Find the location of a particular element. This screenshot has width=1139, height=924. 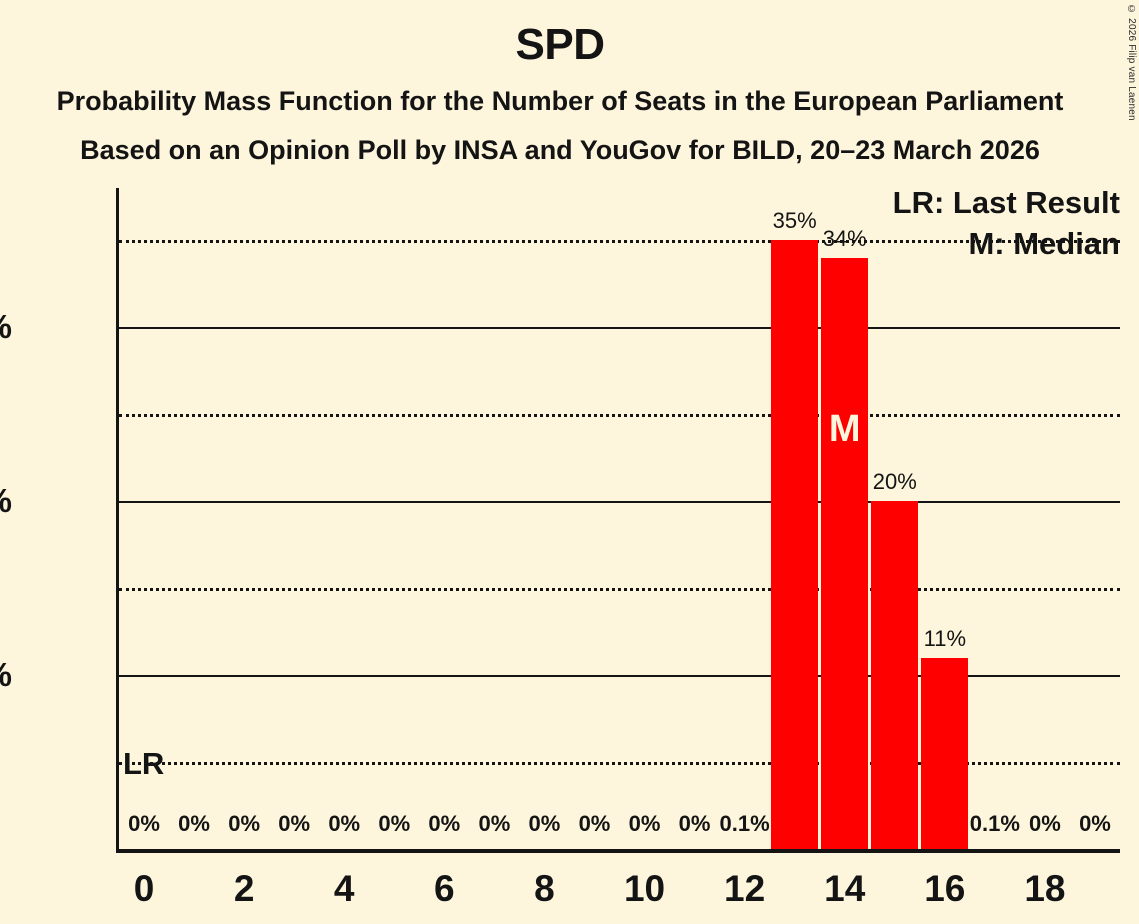

x-tick-label: 8 is located at coordinates (544, 888).